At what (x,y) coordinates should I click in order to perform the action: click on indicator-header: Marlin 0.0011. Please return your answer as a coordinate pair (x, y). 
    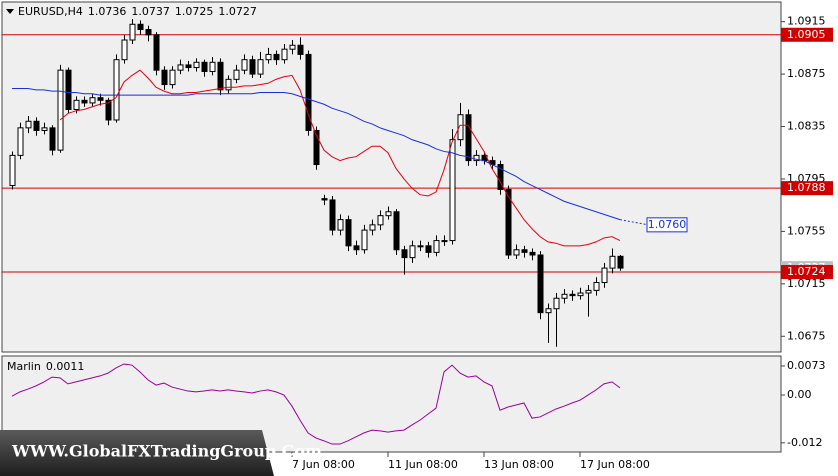
    Looking at the image, I should click on (45, 366).